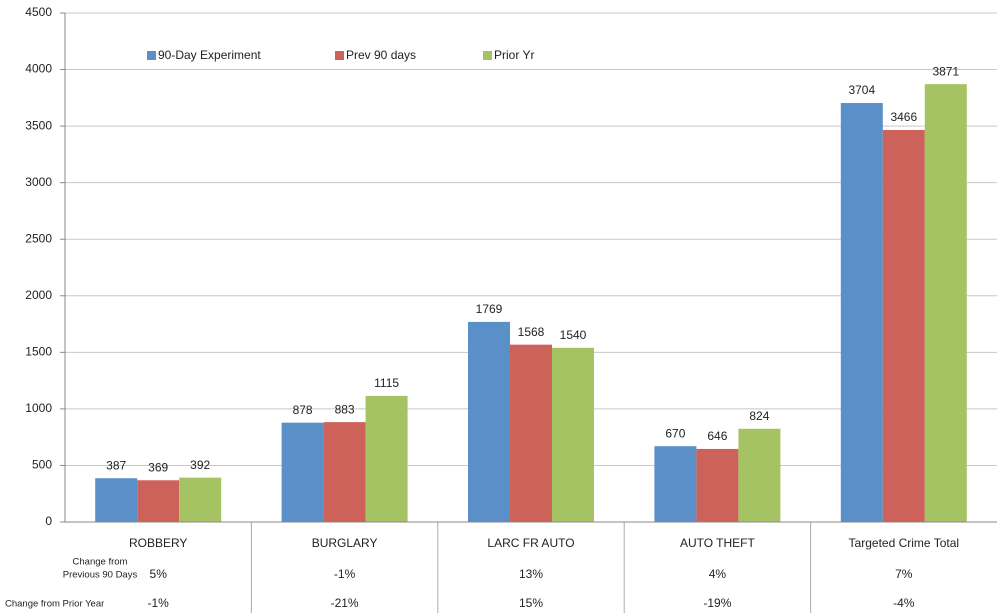  I want to click on x-tick-label: BURGLARY, so click(345, 543).